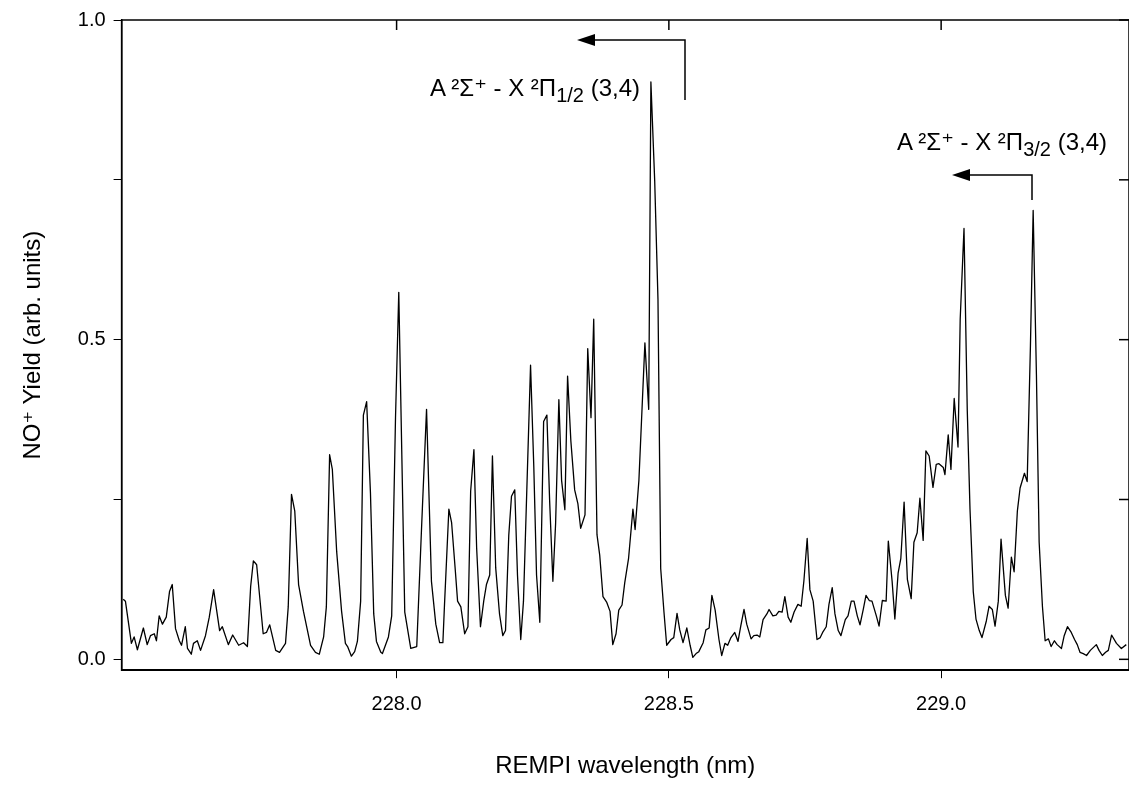 Image resolution: width=1129 pixels, height=795 pixels. Describe the element at coordinates (91, 657) in the screenshot. I see `y-tick-label: 0.0` at that location.